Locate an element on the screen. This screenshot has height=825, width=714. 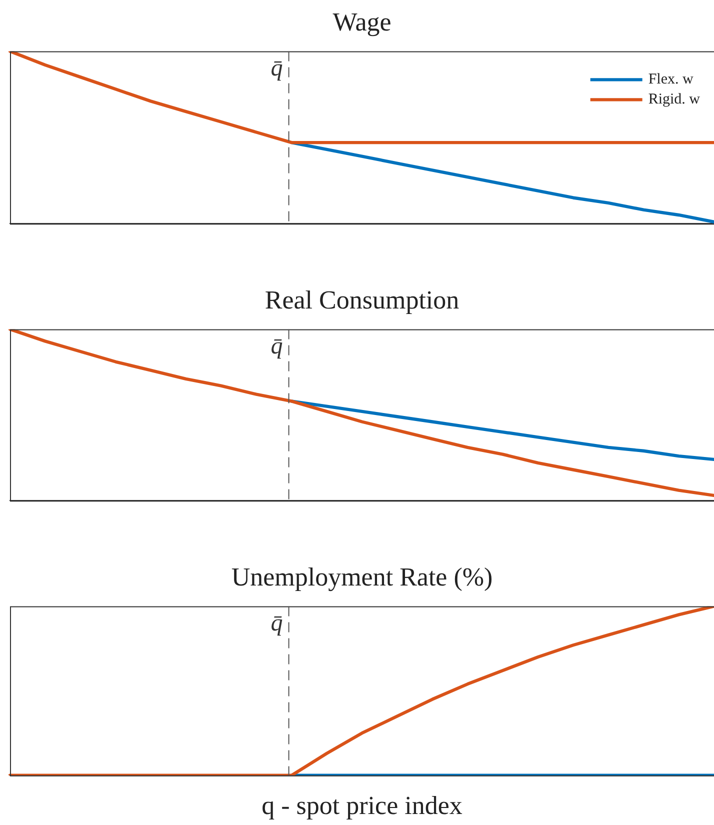
legend-label: Rigid. w is located at coordinates (674, 100).